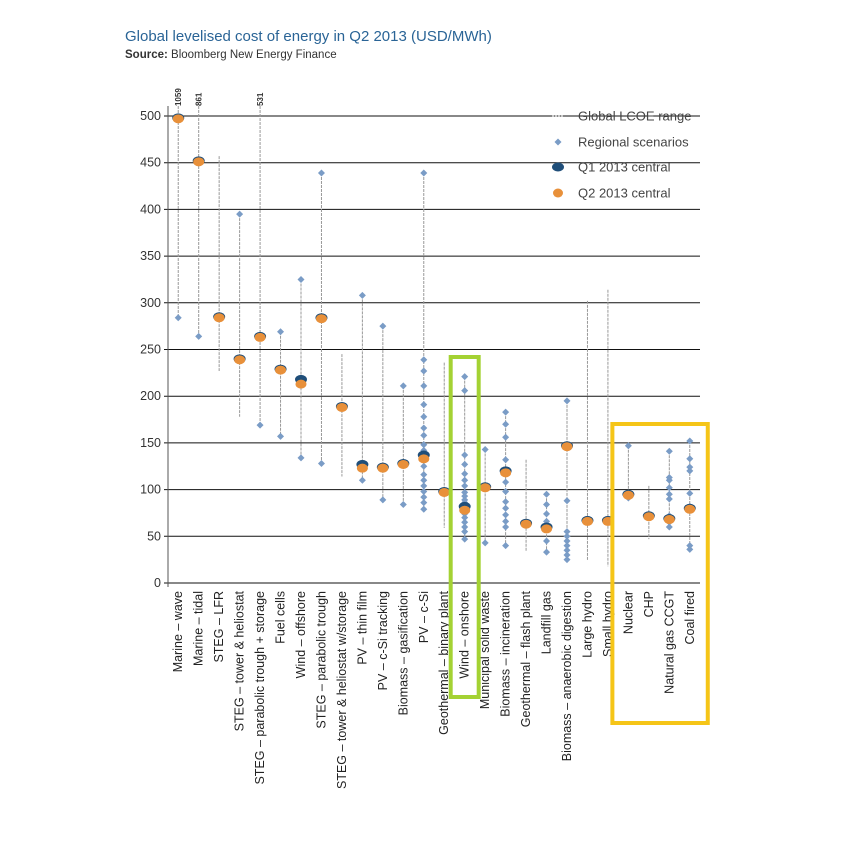 The height and width of the screenshot is (842, 858). Describe the element at coordinates (342, 690) in the screenshot. I see `category-label-cat-8: STEG – tower & heliostat w/storage` at that location.